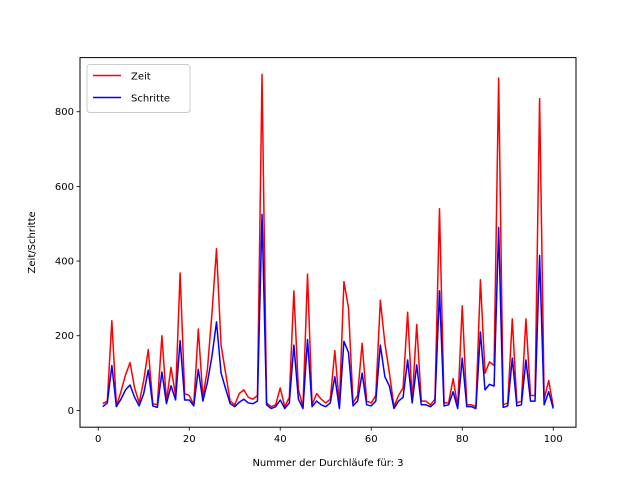  Describe the element at coordinates (64, 336) in the screenshot. I see `y-tick-label: 200` at that location.